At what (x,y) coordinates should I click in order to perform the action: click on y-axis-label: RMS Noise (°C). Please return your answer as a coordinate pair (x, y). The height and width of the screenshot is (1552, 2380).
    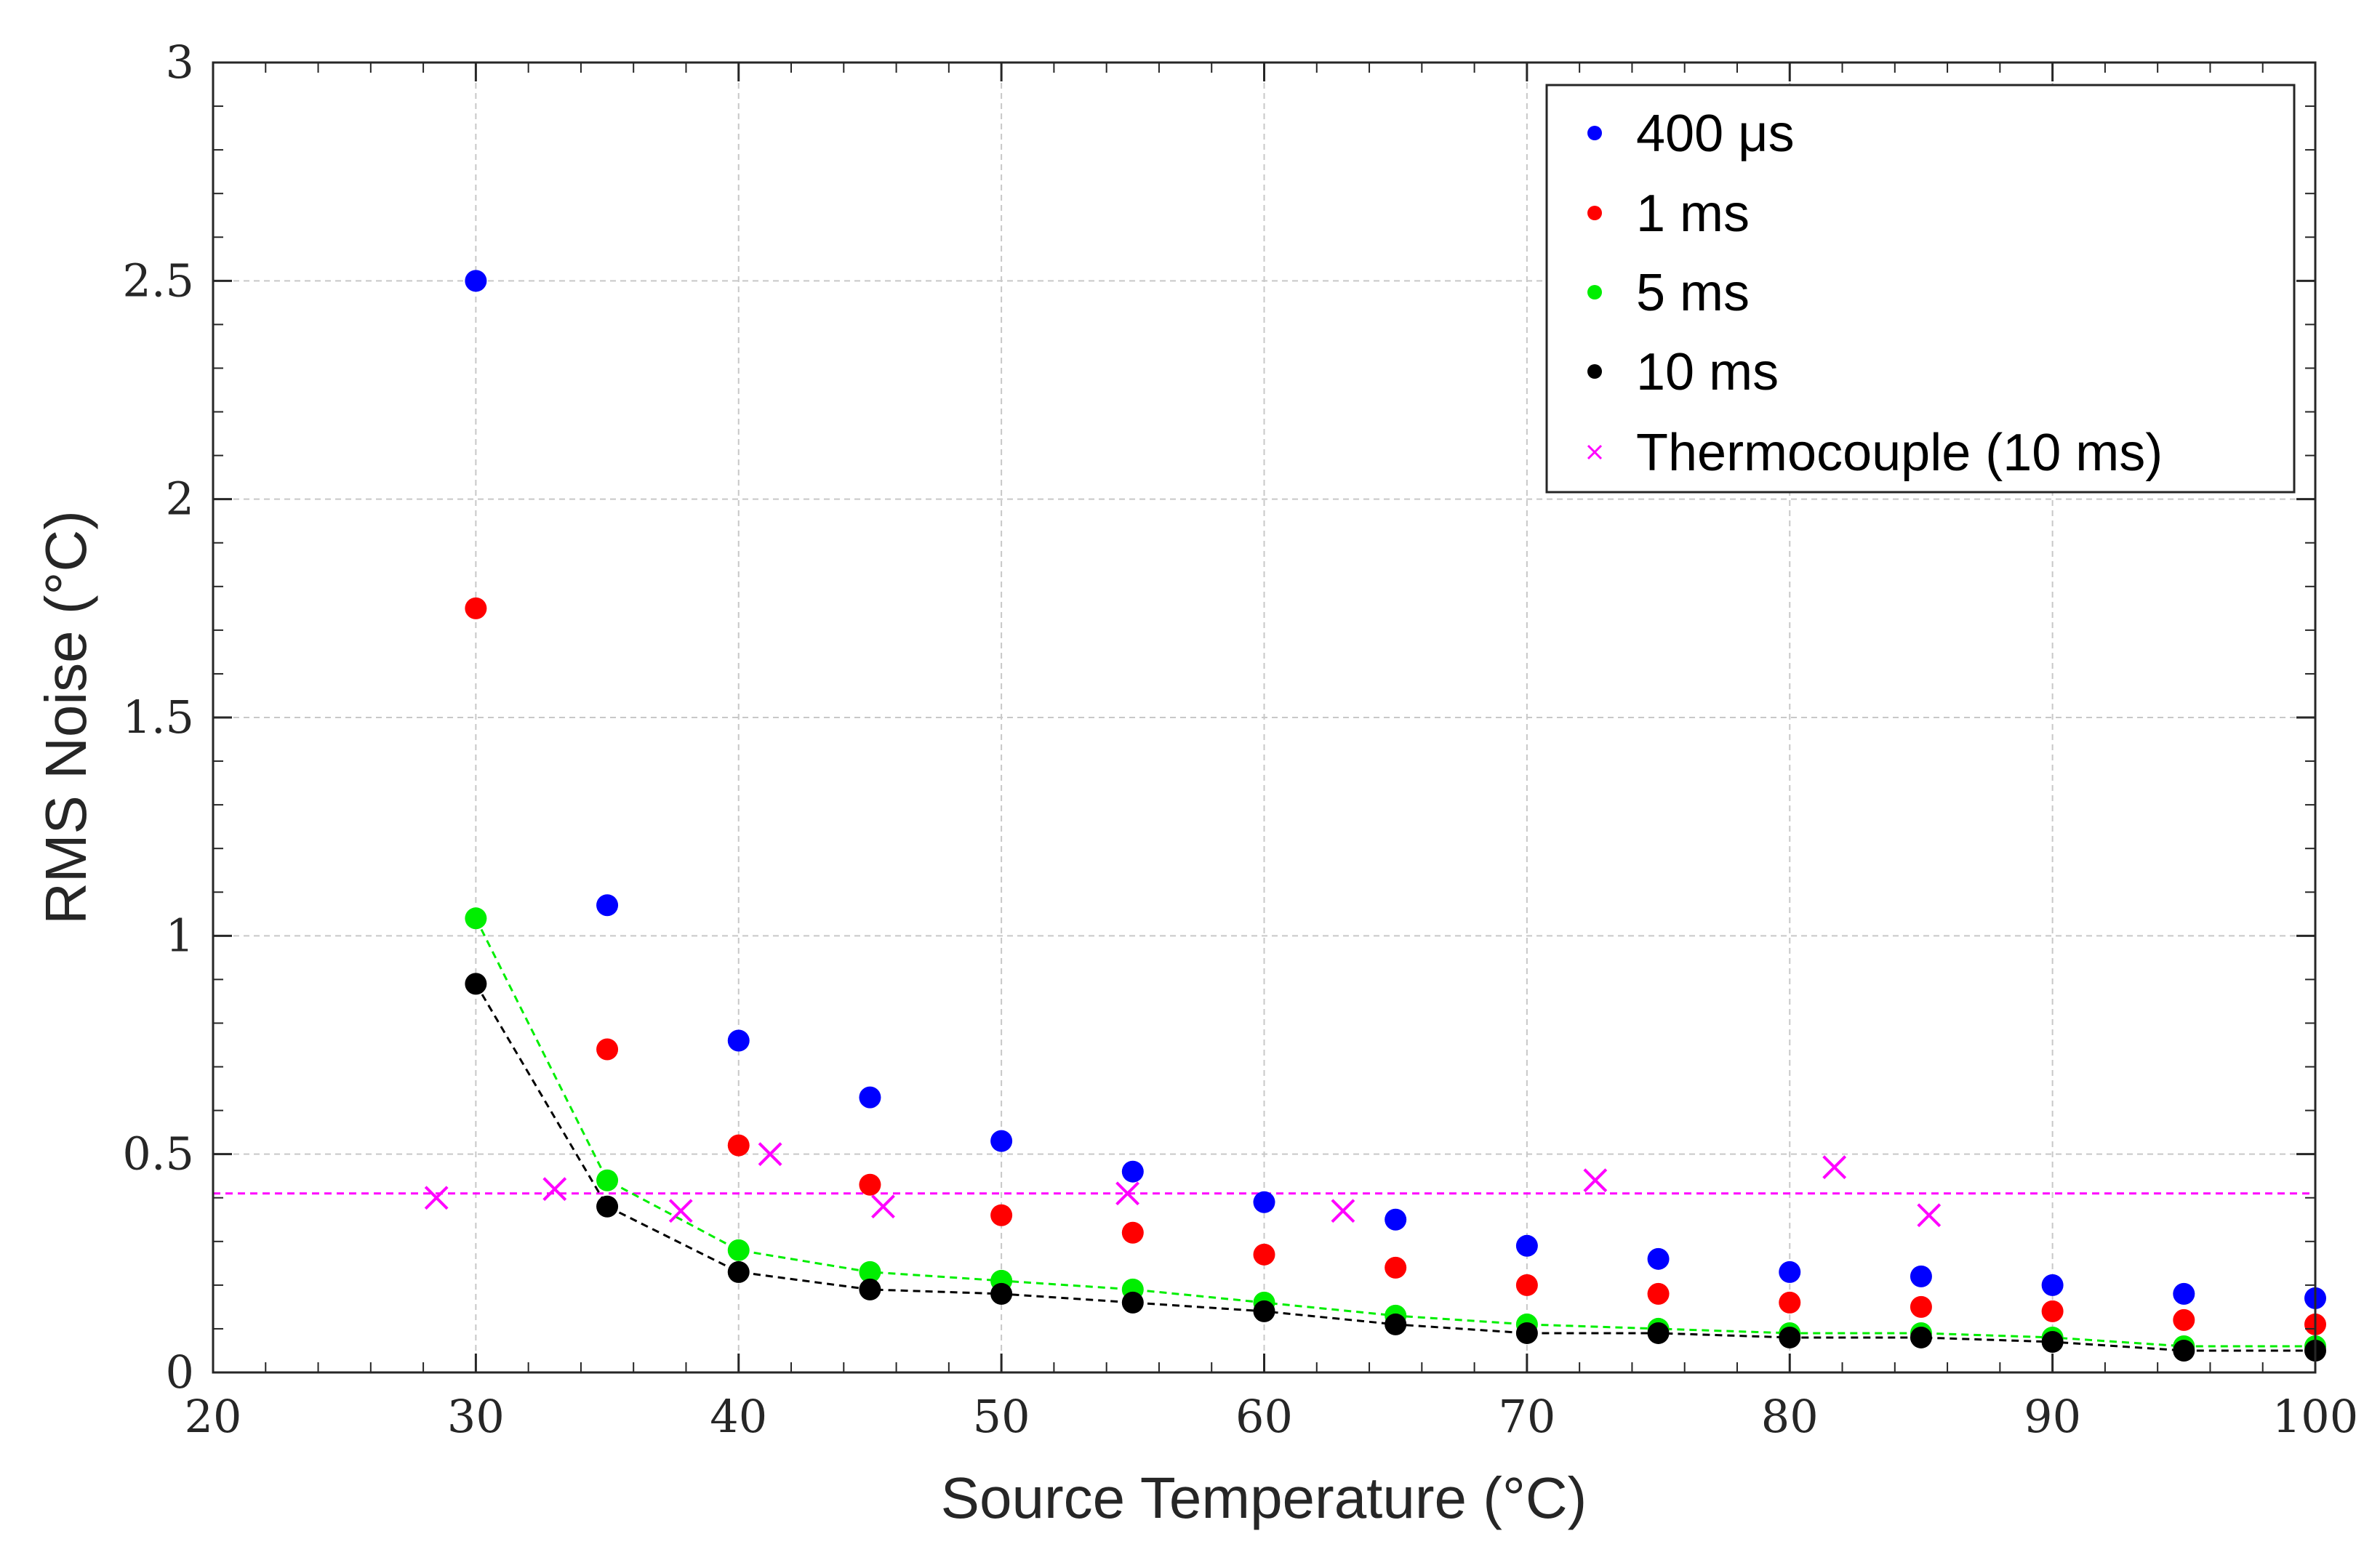
    Looking at the image, I should click on (65, 717).